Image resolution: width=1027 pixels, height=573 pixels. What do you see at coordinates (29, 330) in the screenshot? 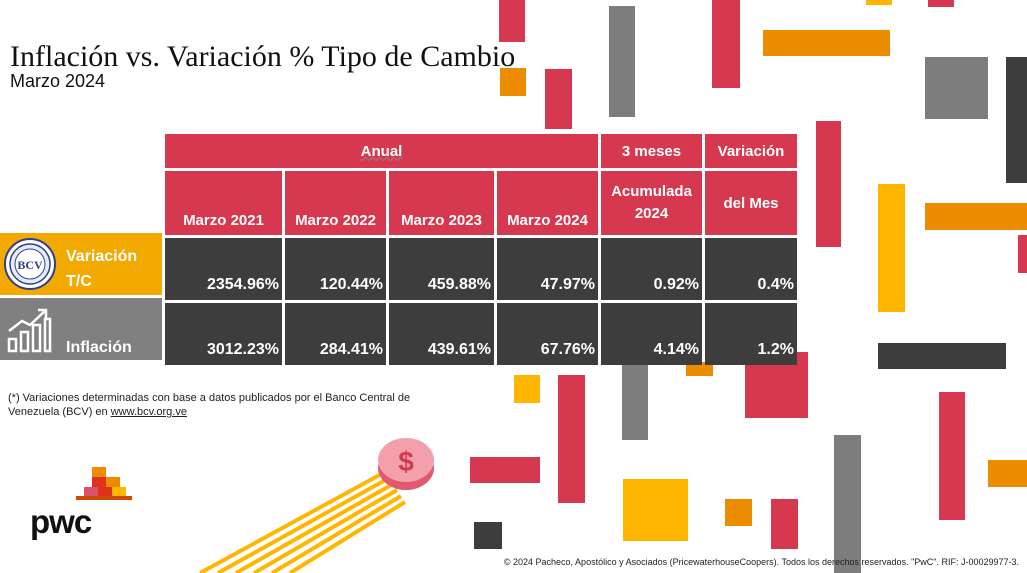
I see `growth-chart-icon` at bounding box center [29, 330].